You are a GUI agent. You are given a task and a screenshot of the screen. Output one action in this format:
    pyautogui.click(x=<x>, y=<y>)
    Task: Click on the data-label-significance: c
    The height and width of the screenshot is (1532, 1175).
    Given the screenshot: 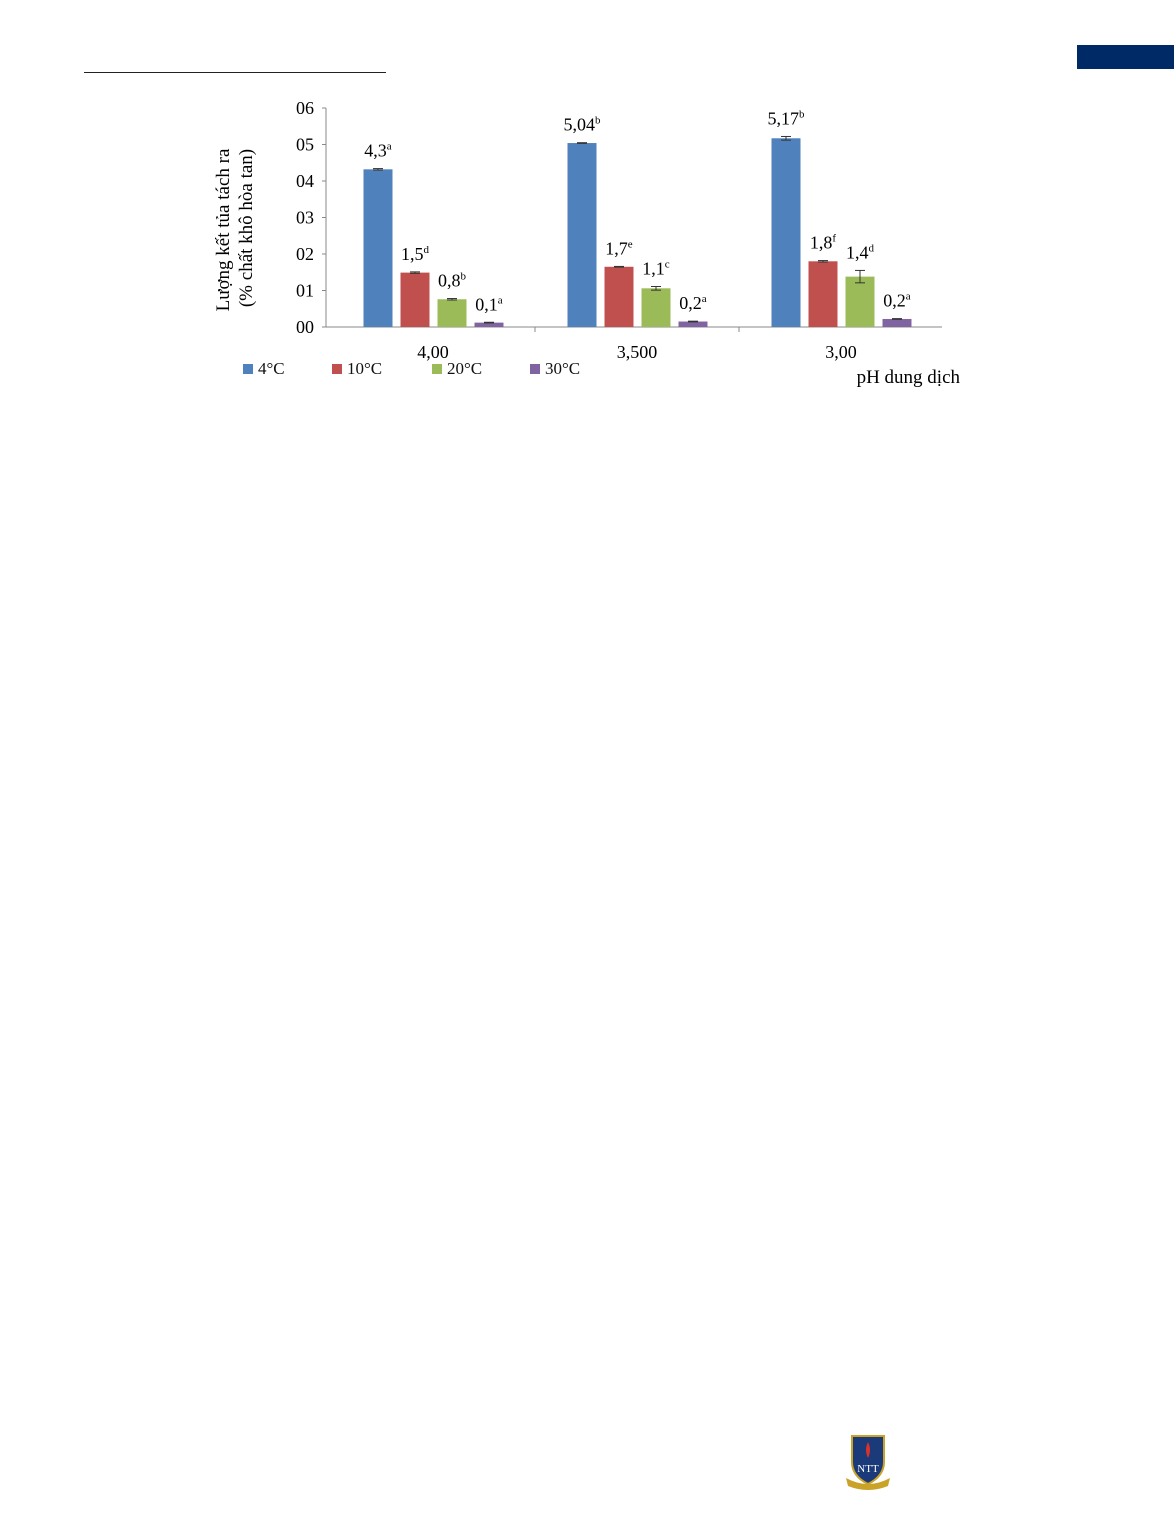 What is the action you would take?
    pyautogui.click(x=667, y=264)
    